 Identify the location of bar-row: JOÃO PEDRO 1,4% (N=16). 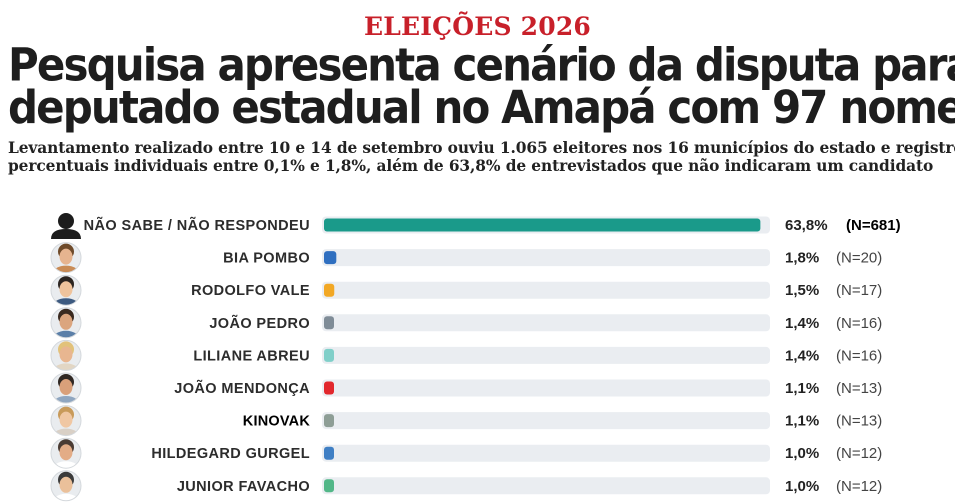
(466, 323).